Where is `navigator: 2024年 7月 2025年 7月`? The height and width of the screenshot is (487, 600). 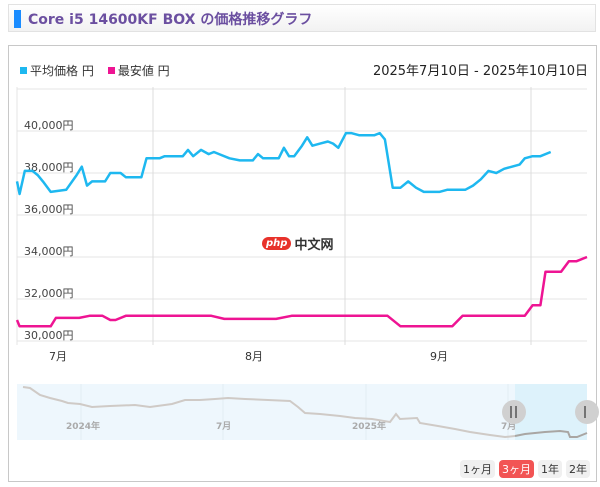 navigator: 2024年 7月 2025年 7月 is located at coordinates (308, 412).